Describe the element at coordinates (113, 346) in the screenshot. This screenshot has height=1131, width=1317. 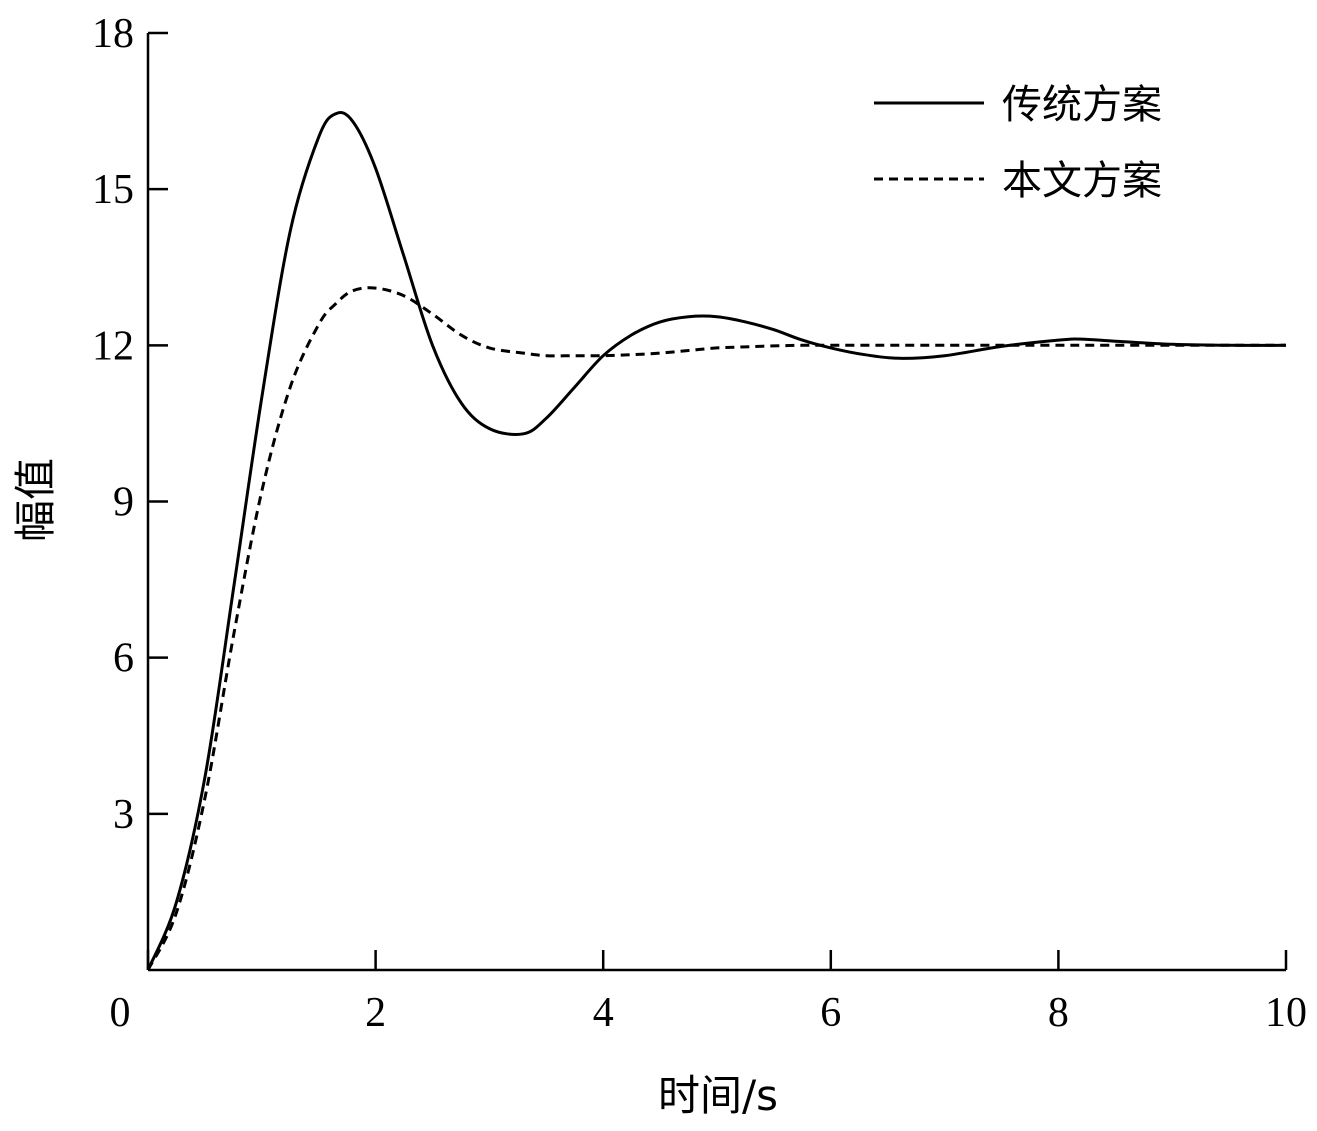
I see `y-tick-label: 12` at that location.